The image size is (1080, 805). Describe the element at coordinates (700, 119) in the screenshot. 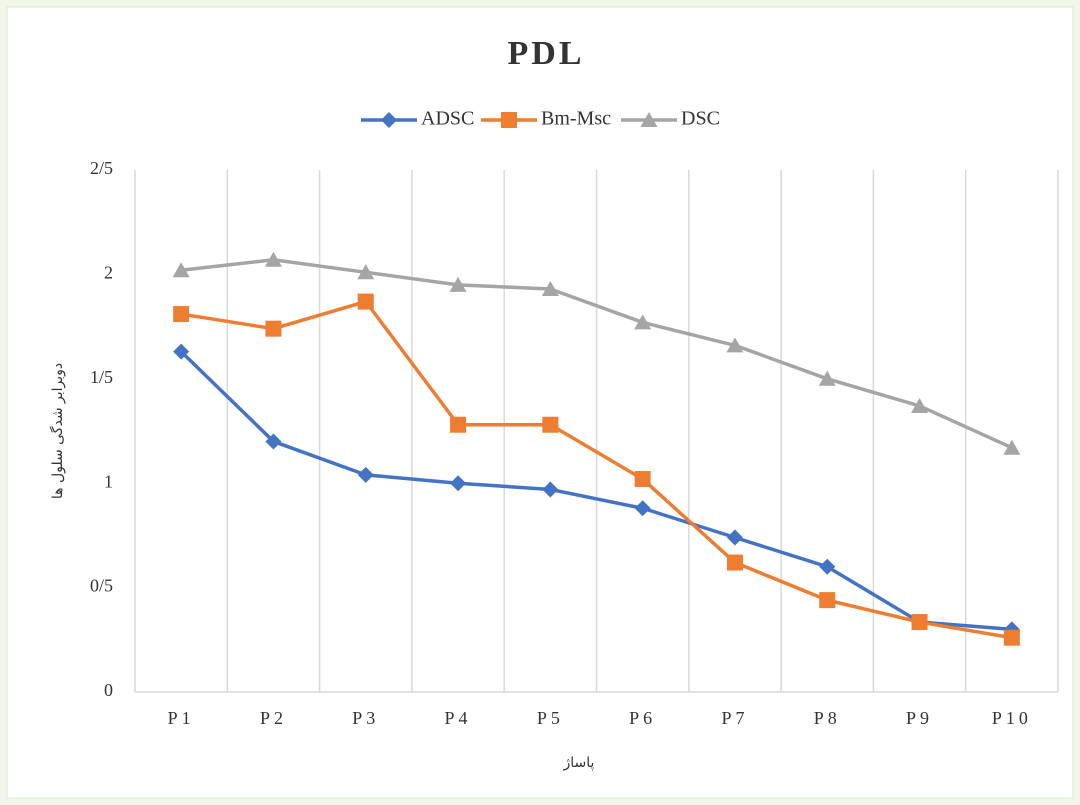

I see `legend-label: DSC` at that location.